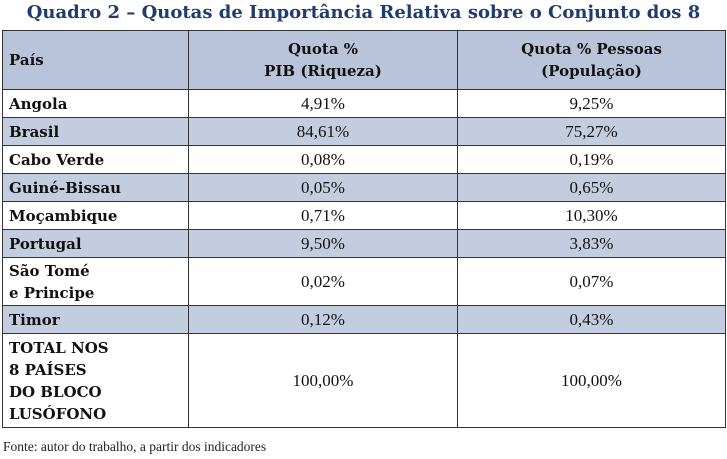 This screenshot has height=459, width=727. What do you see at coordinates (591, 103) in the screenshot?
I see `population-cell: 9,25%` at bounding box center [591, 103].